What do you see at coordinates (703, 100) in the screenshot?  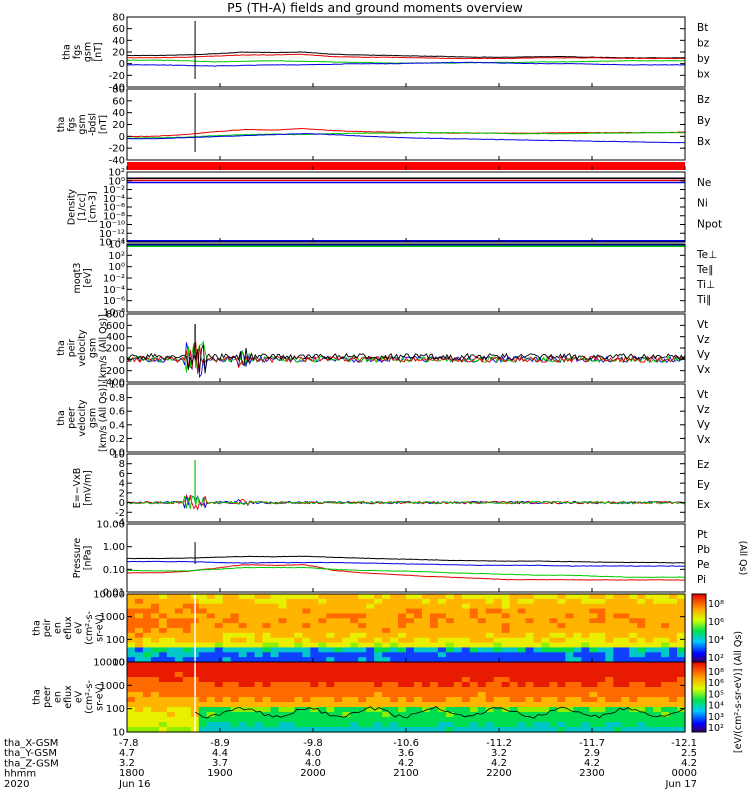 I see `legend-Bz: Bz` at bounding box center [703, 100].